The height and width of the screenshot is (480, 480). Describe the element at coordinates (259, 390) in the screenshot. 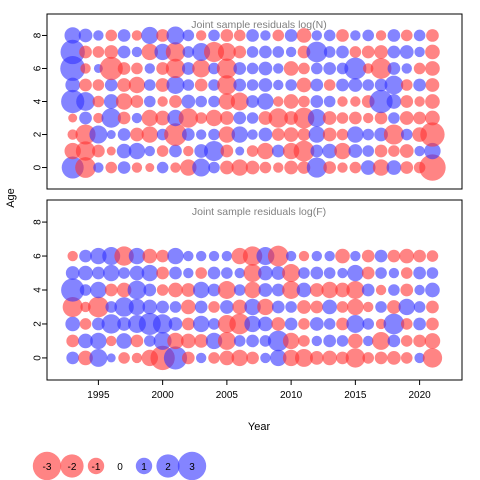

I see `x-axis: 1995 2000 2005 2010 2015 2020` at that location.